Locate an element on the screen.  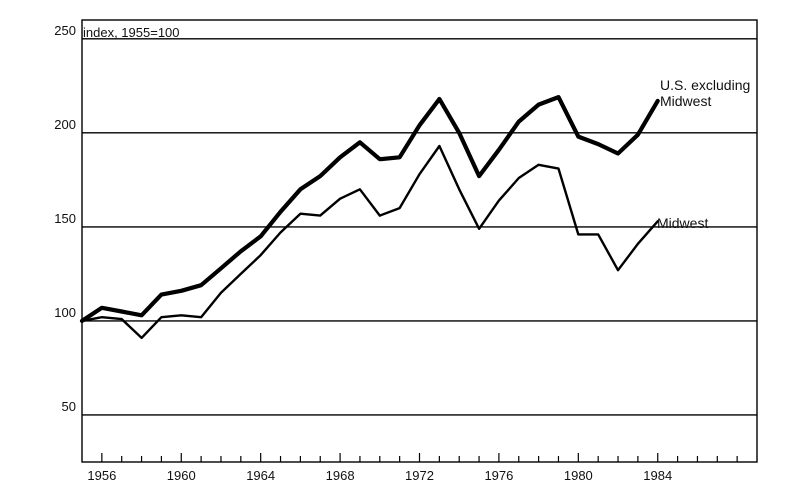
y-tick-label-50: 50 is located at coordinates (69, 406).